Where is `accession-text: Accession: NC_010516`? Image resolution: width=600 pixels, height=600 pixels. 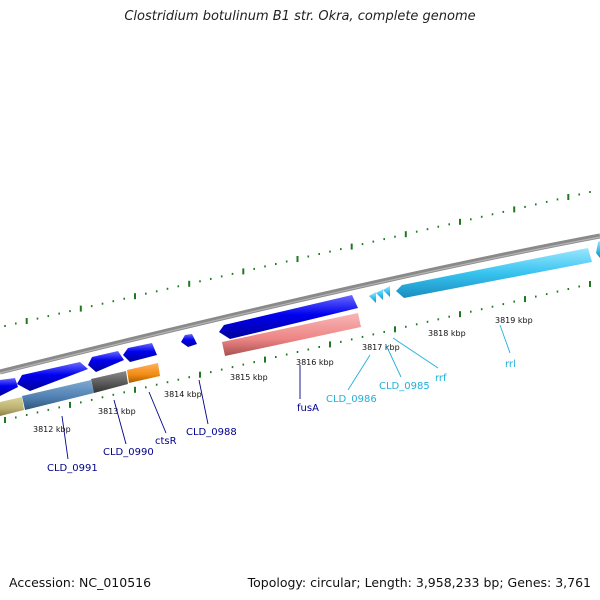 accession-text: Accession: NC_010516 is located at coordinates (80, 582).